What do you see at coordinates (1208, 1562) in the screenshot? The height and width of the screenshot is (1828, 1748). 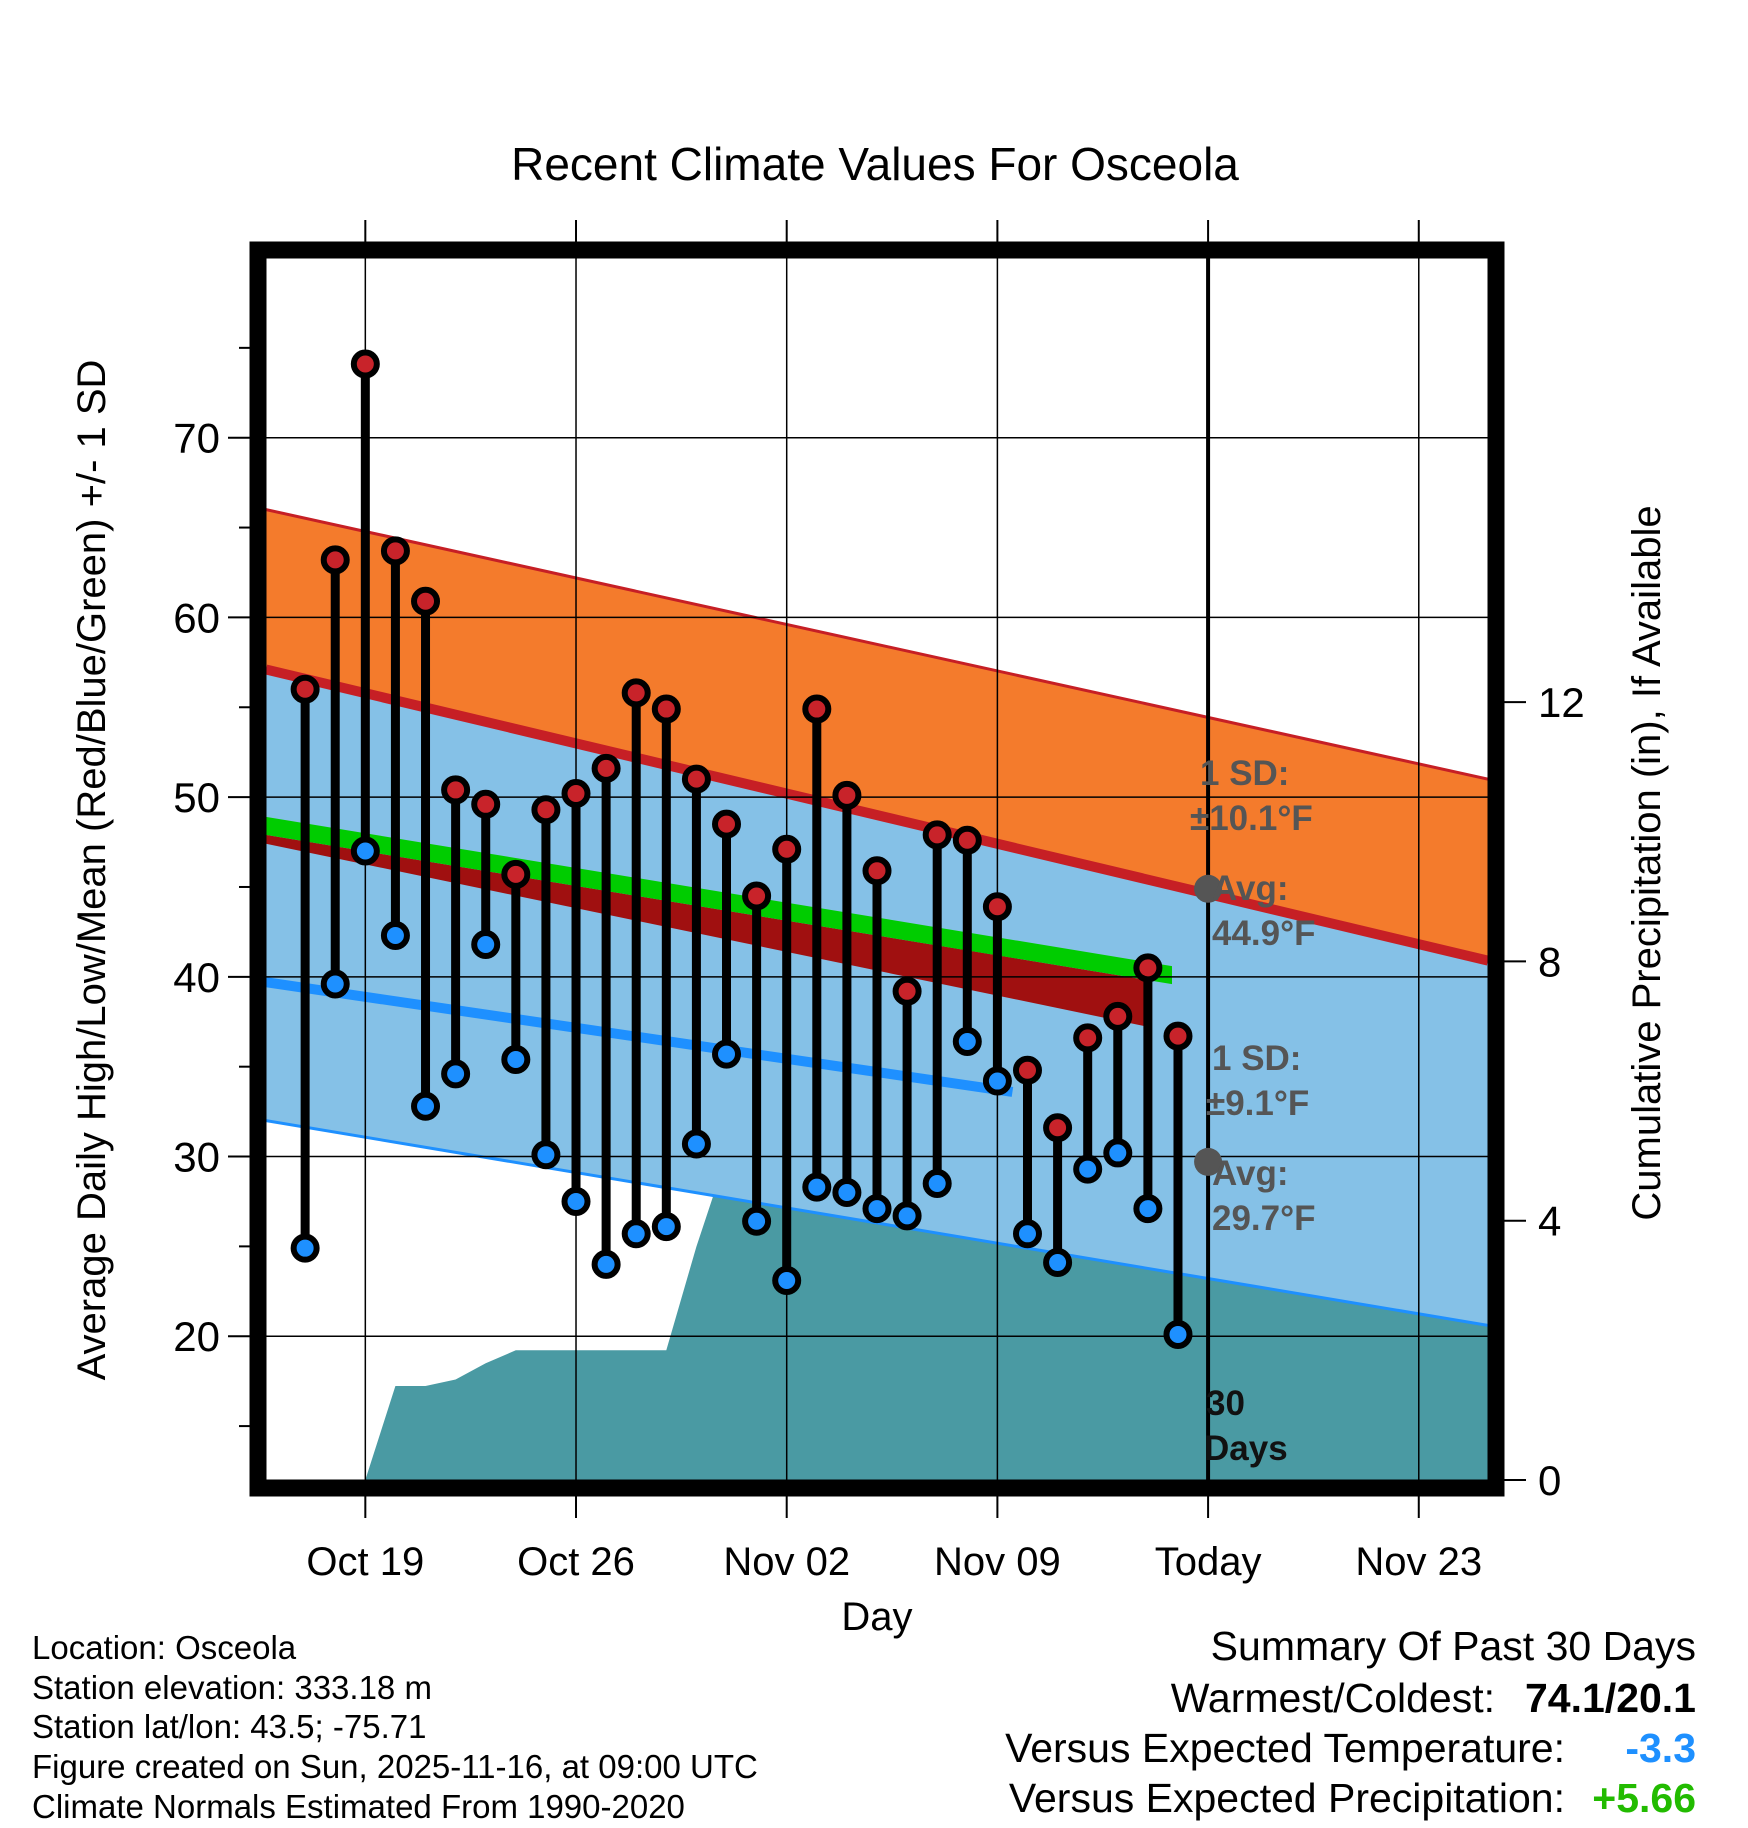 I see `x-tick-label: Today` at bounding box center [1208, 1562].